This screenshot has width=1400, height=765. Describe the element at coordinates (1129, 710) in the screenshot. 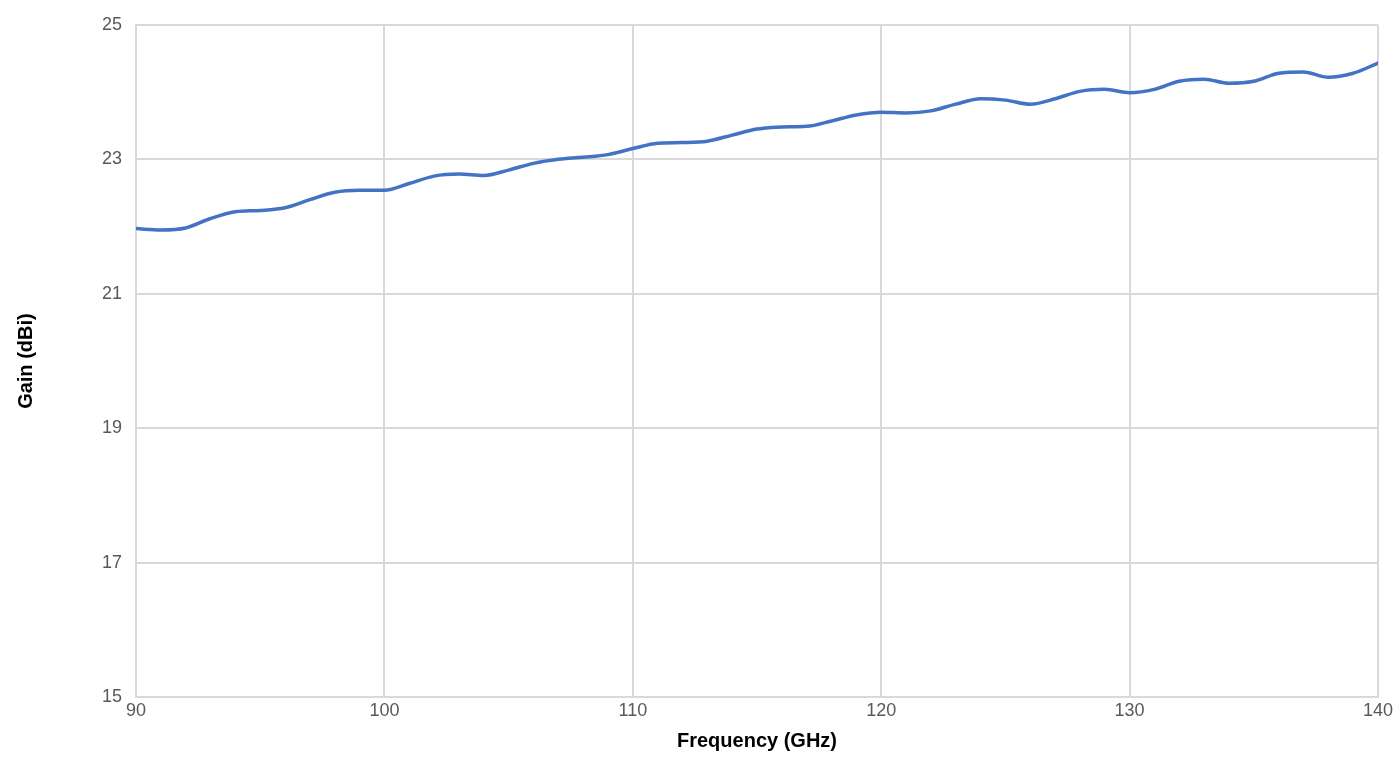

I see `x-tick-label: 130` at that location.